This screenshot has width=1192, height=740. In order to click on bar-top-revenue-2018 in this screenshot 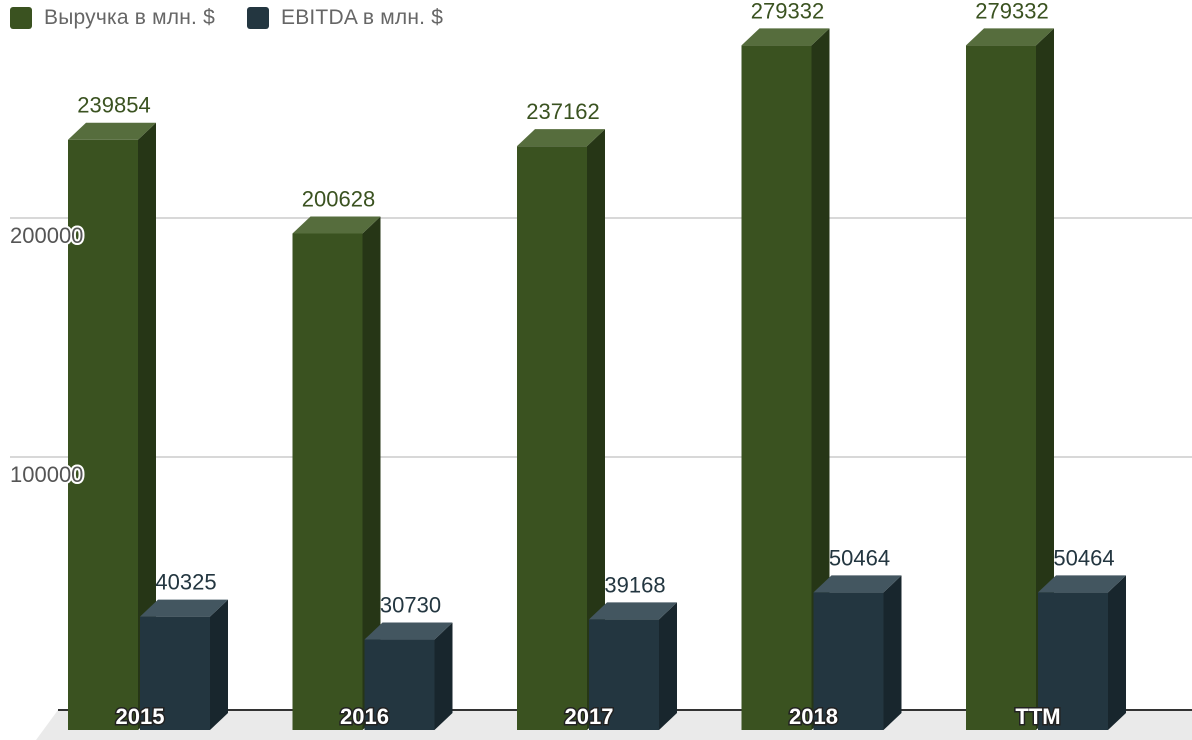, I will do `click(785, 37)`.